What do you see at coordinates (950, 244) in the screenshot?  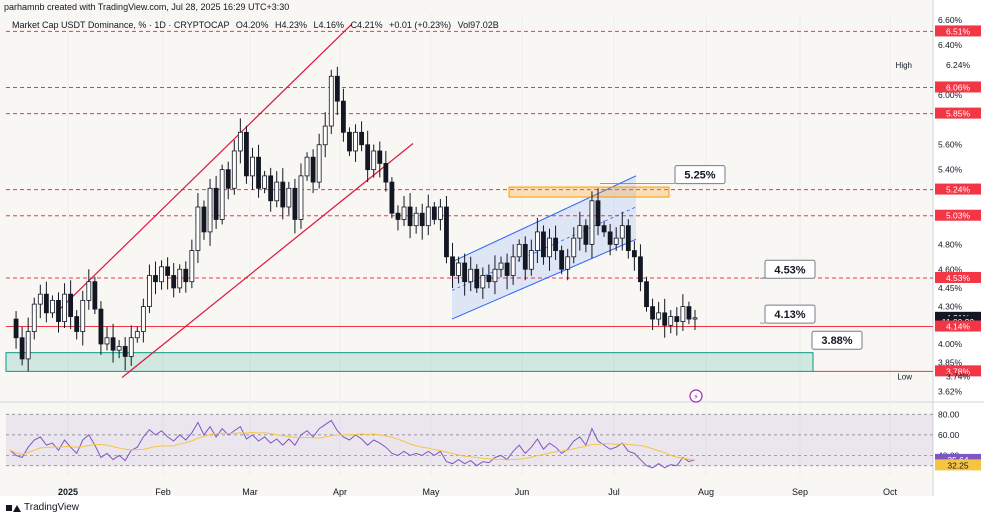 I see `y-tick-label: 4.80%` at bounding box center [950, 244].